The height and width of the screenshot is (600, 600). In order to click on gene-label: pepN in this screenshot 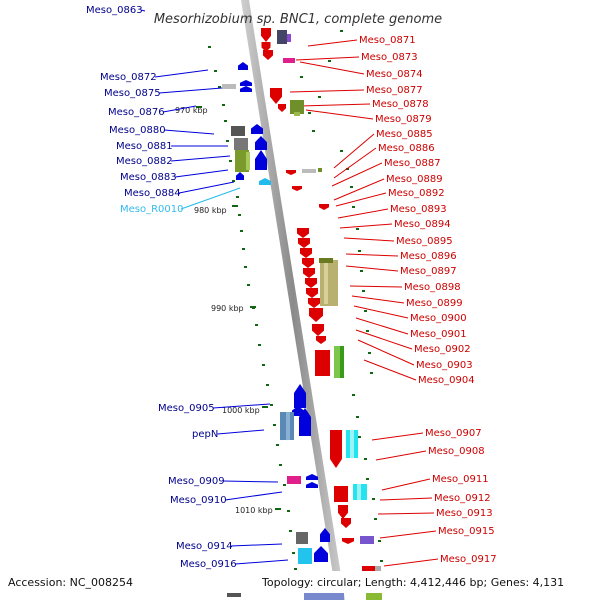, I will do `click(205, 434)`.